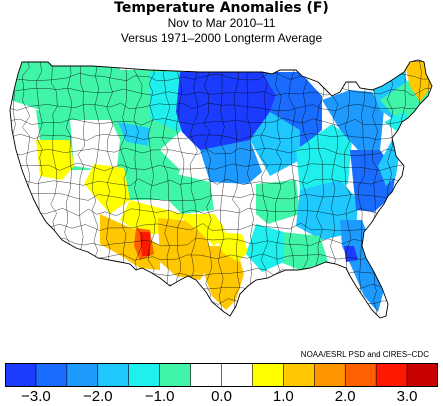 Image resolution: width=443 pixels, height=406 pixels. What do you see at coordinates (364, 354) in the screenshot?
I see `data-credit: NOAA/ESRL PSD and CIRES–CDC` at bounding box center [364, 354].